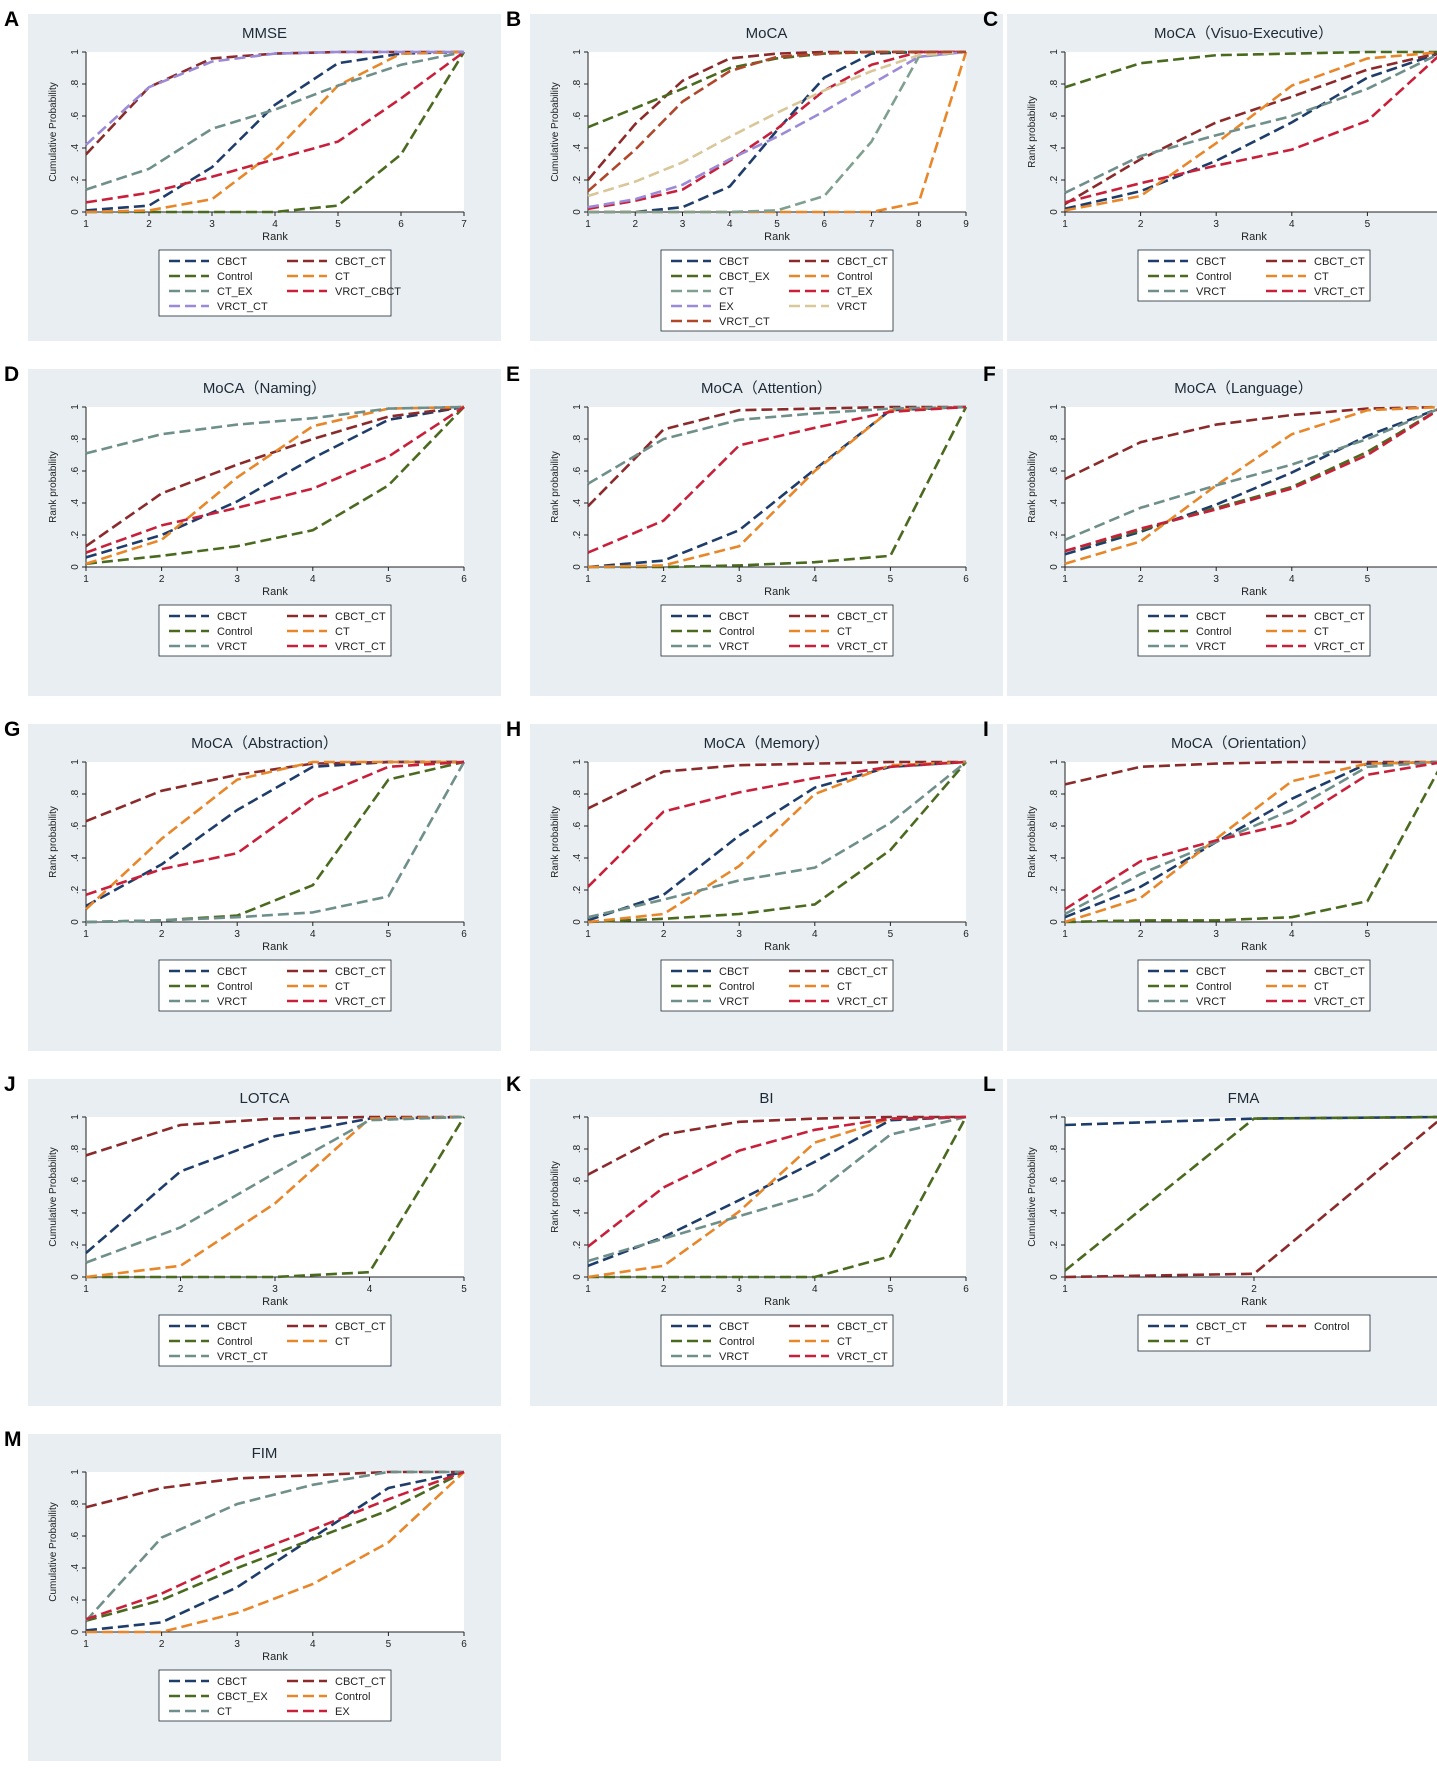 This screenshot has width=1437, height=1772. I want to click on panel-letter-F: F, so click(989, 374).